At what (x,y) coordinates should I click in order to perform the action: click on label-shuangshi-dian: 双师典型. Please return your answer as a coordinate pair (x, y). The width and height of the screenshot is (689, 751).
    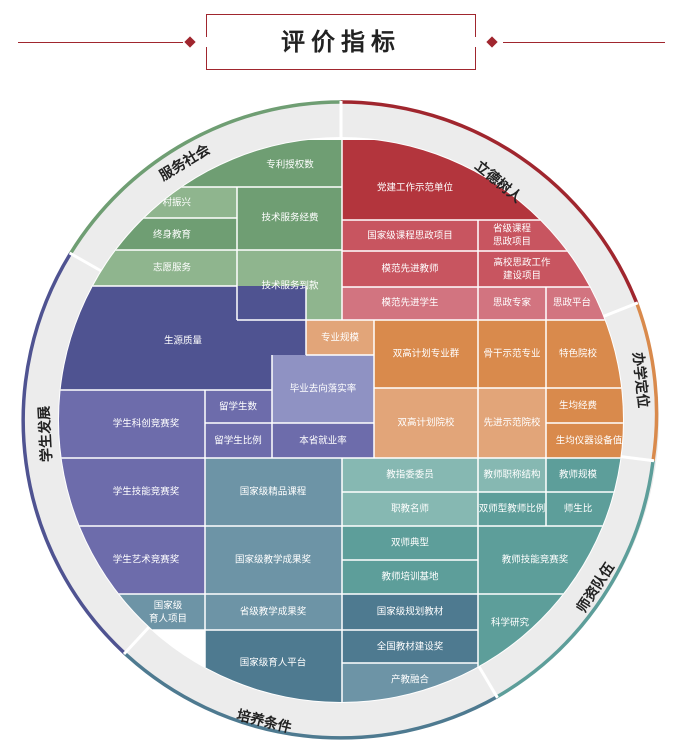
    Looking at the image, I should click on (410, 543).